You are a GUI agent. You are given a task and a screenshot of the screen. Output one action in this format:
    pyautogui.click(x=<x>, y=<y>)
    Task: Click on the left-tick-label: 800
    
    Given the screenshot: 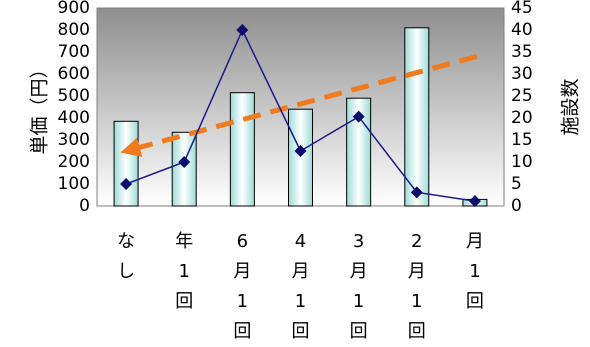 What is the action you would take?
    pyautogui.click(x=74, y=30)
    